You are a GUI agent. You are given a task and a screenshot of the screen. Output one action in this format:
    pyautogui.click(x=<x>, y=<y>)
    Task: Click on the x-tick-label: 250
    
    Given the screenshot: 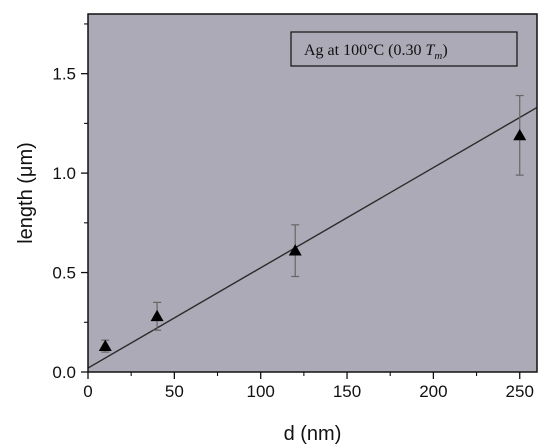 What is the action you would take?
    pyautogui.click(x=520, y=391)
    